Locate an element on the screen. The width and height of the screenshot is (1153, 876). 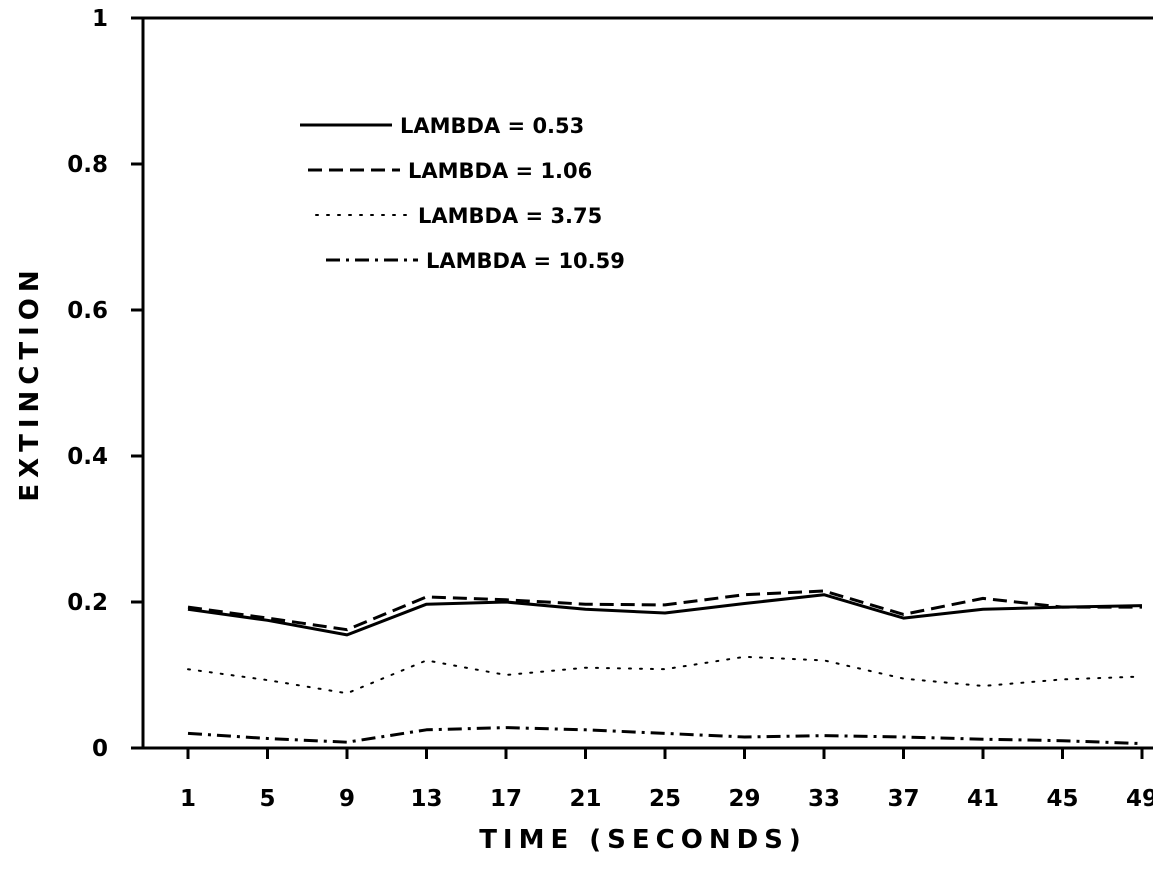
x-tick-label: 13 is located at coordinates (426, 799).